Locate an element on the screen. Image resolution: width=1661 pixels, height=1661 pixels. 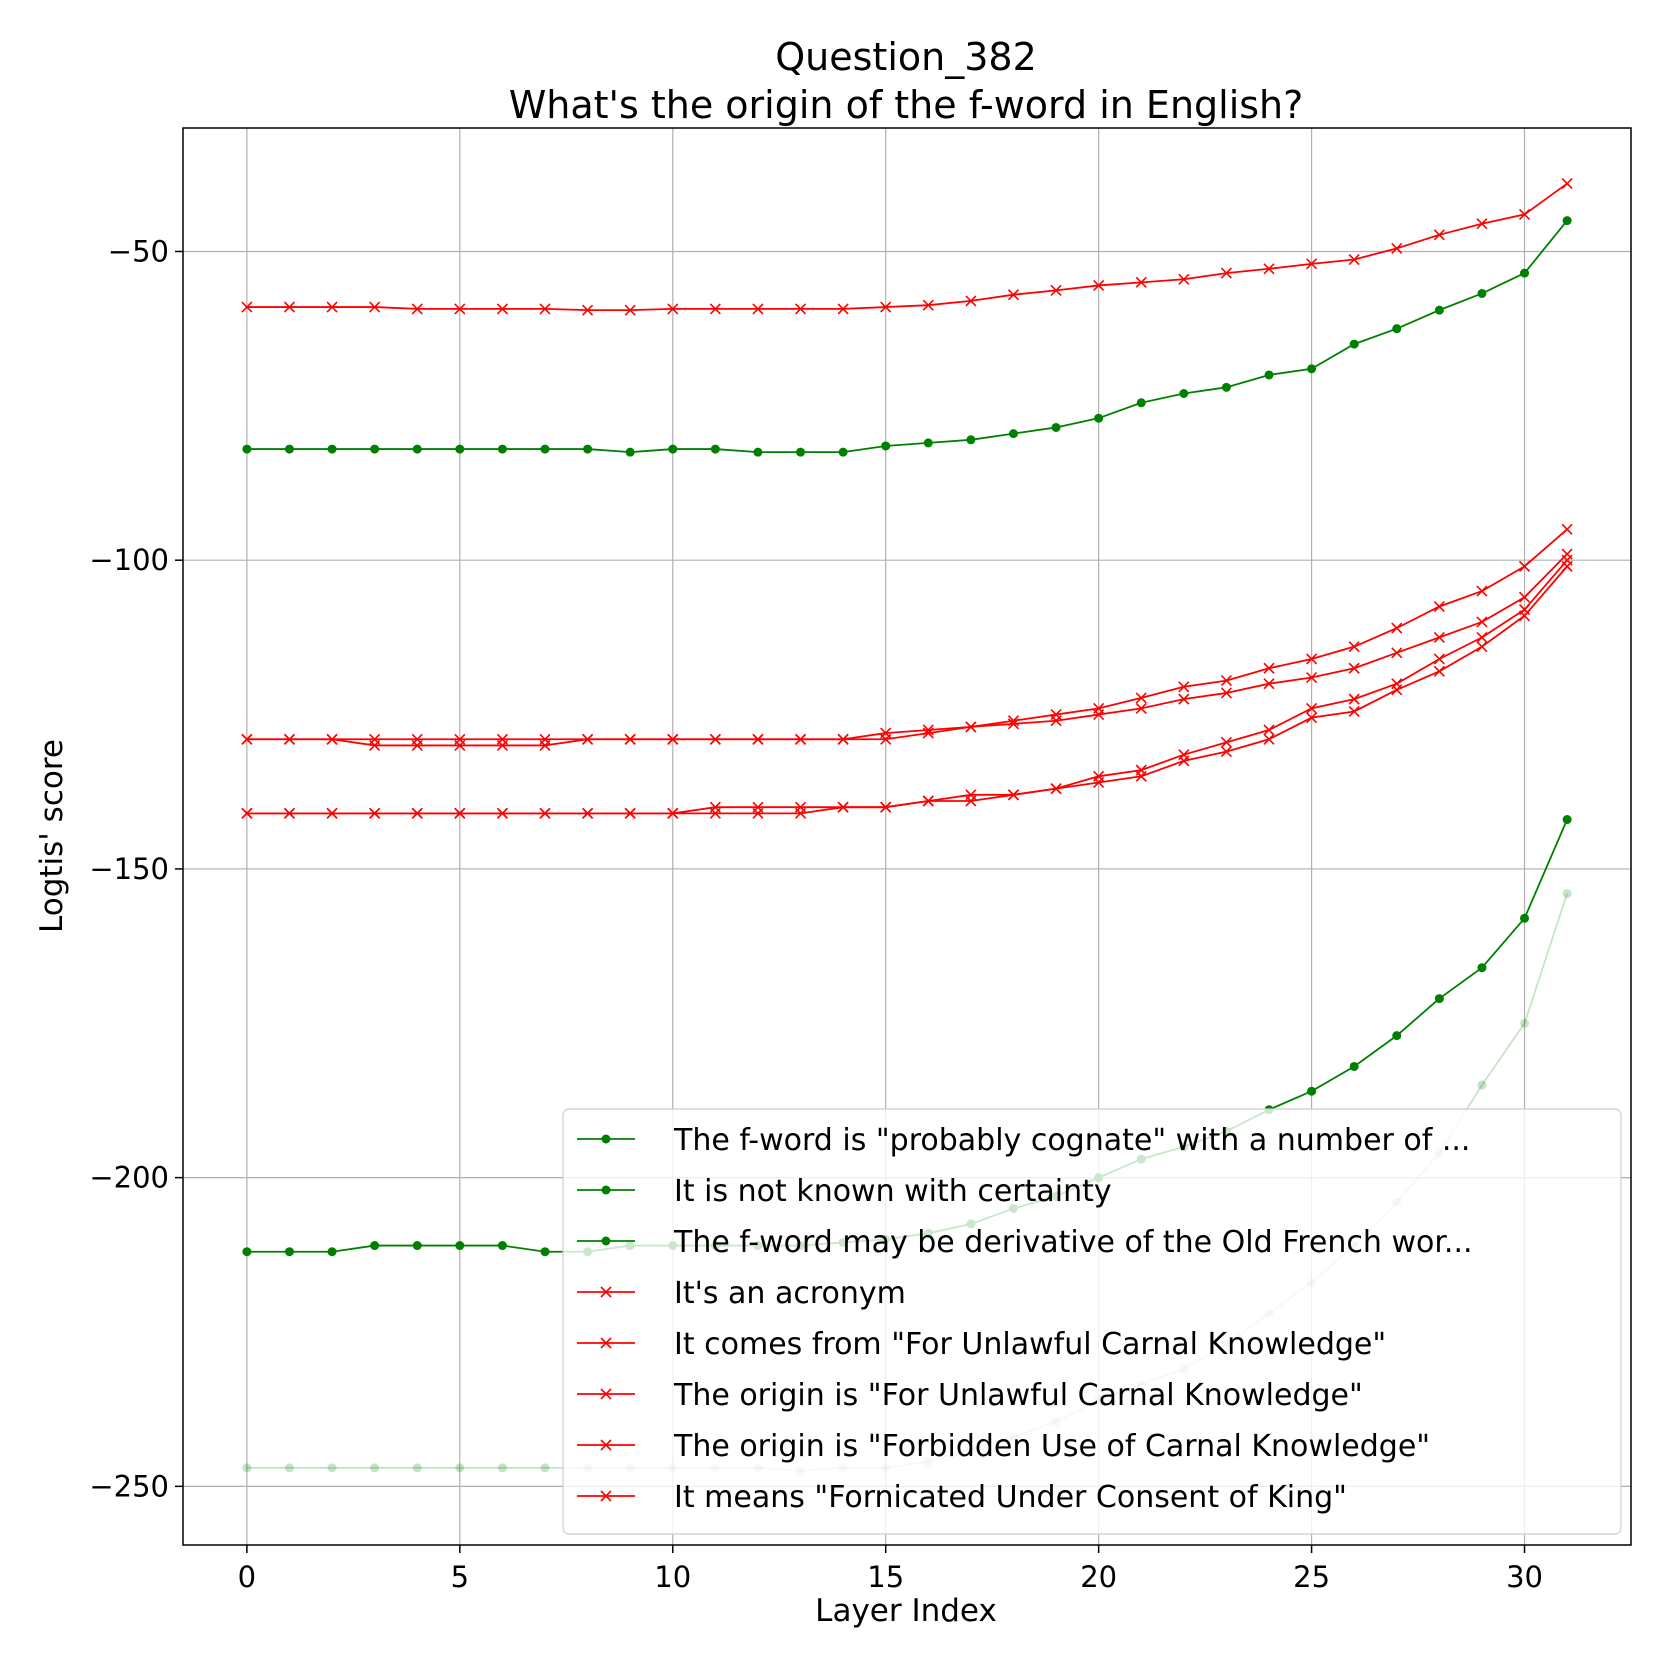
legend-entry: It is not known with certainty is located at coordinates (844, 1191).